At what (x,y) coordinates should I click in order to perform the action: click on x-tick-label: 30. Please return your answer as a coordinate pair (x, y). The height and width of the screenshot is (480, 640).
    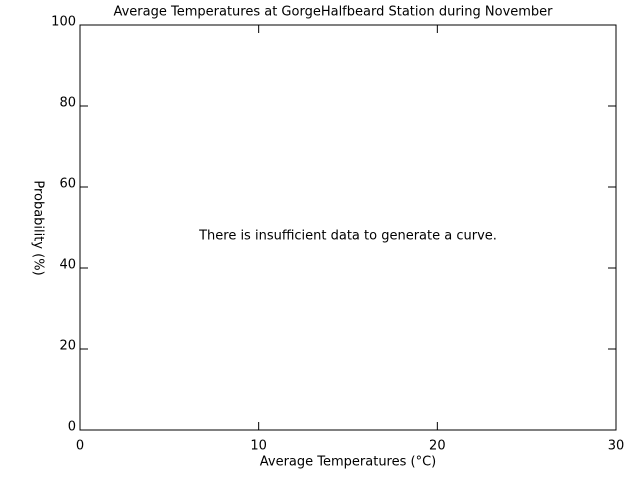
    Looking at the image, I should click on (616, 446).